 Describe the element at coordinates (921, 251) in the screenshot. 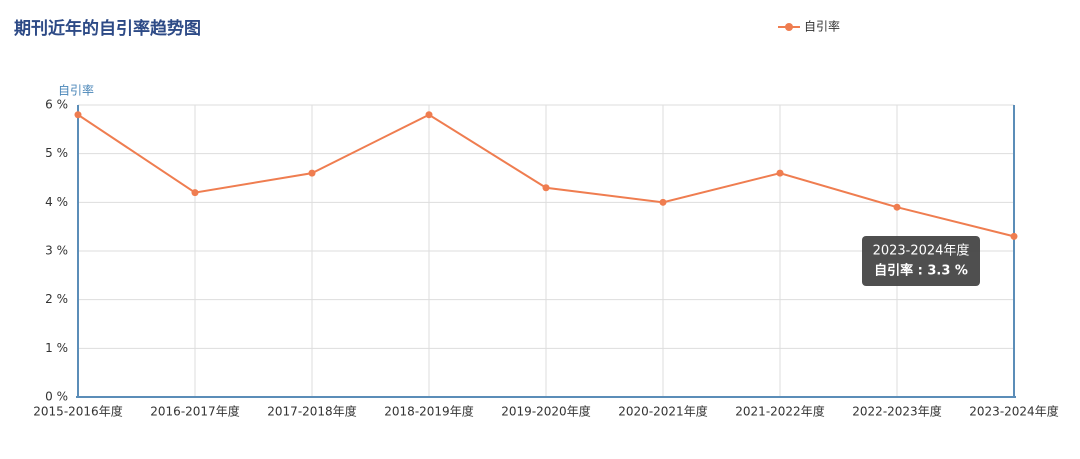

I see `tooltip-title: 2023-2024年度` at that location.